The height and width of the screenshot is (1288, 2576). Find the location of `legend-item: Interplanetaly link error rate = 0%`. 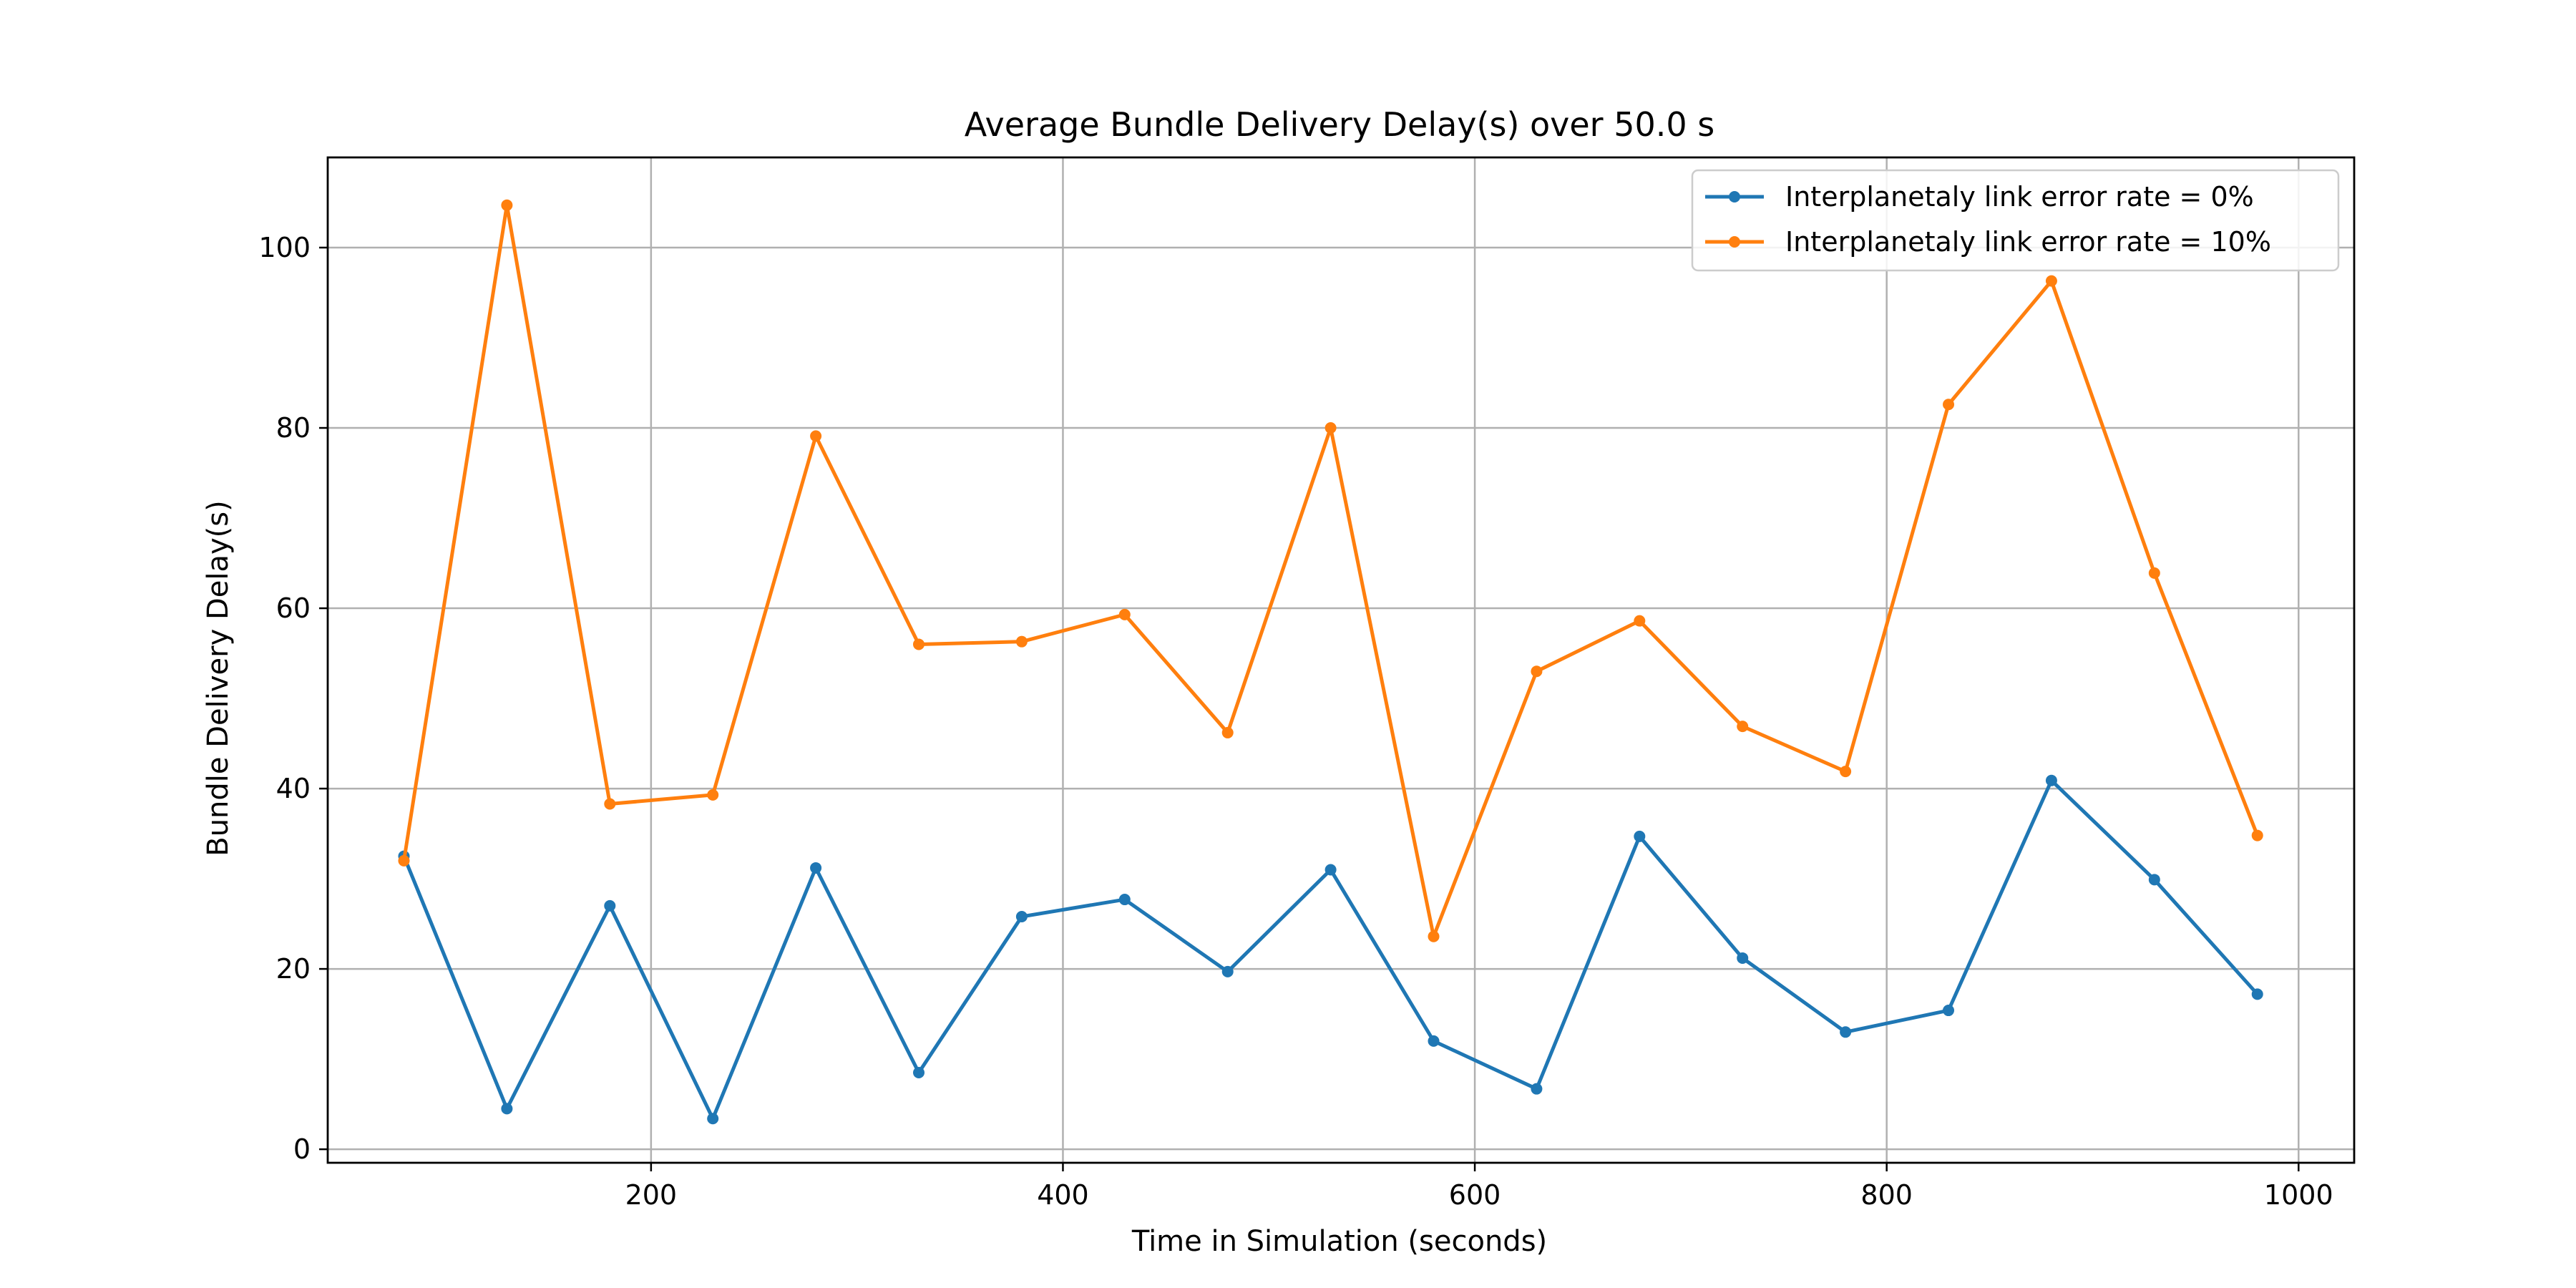

legend-item: Interplanetaly link error rate = 0% is located at coordinates (1979, 197).